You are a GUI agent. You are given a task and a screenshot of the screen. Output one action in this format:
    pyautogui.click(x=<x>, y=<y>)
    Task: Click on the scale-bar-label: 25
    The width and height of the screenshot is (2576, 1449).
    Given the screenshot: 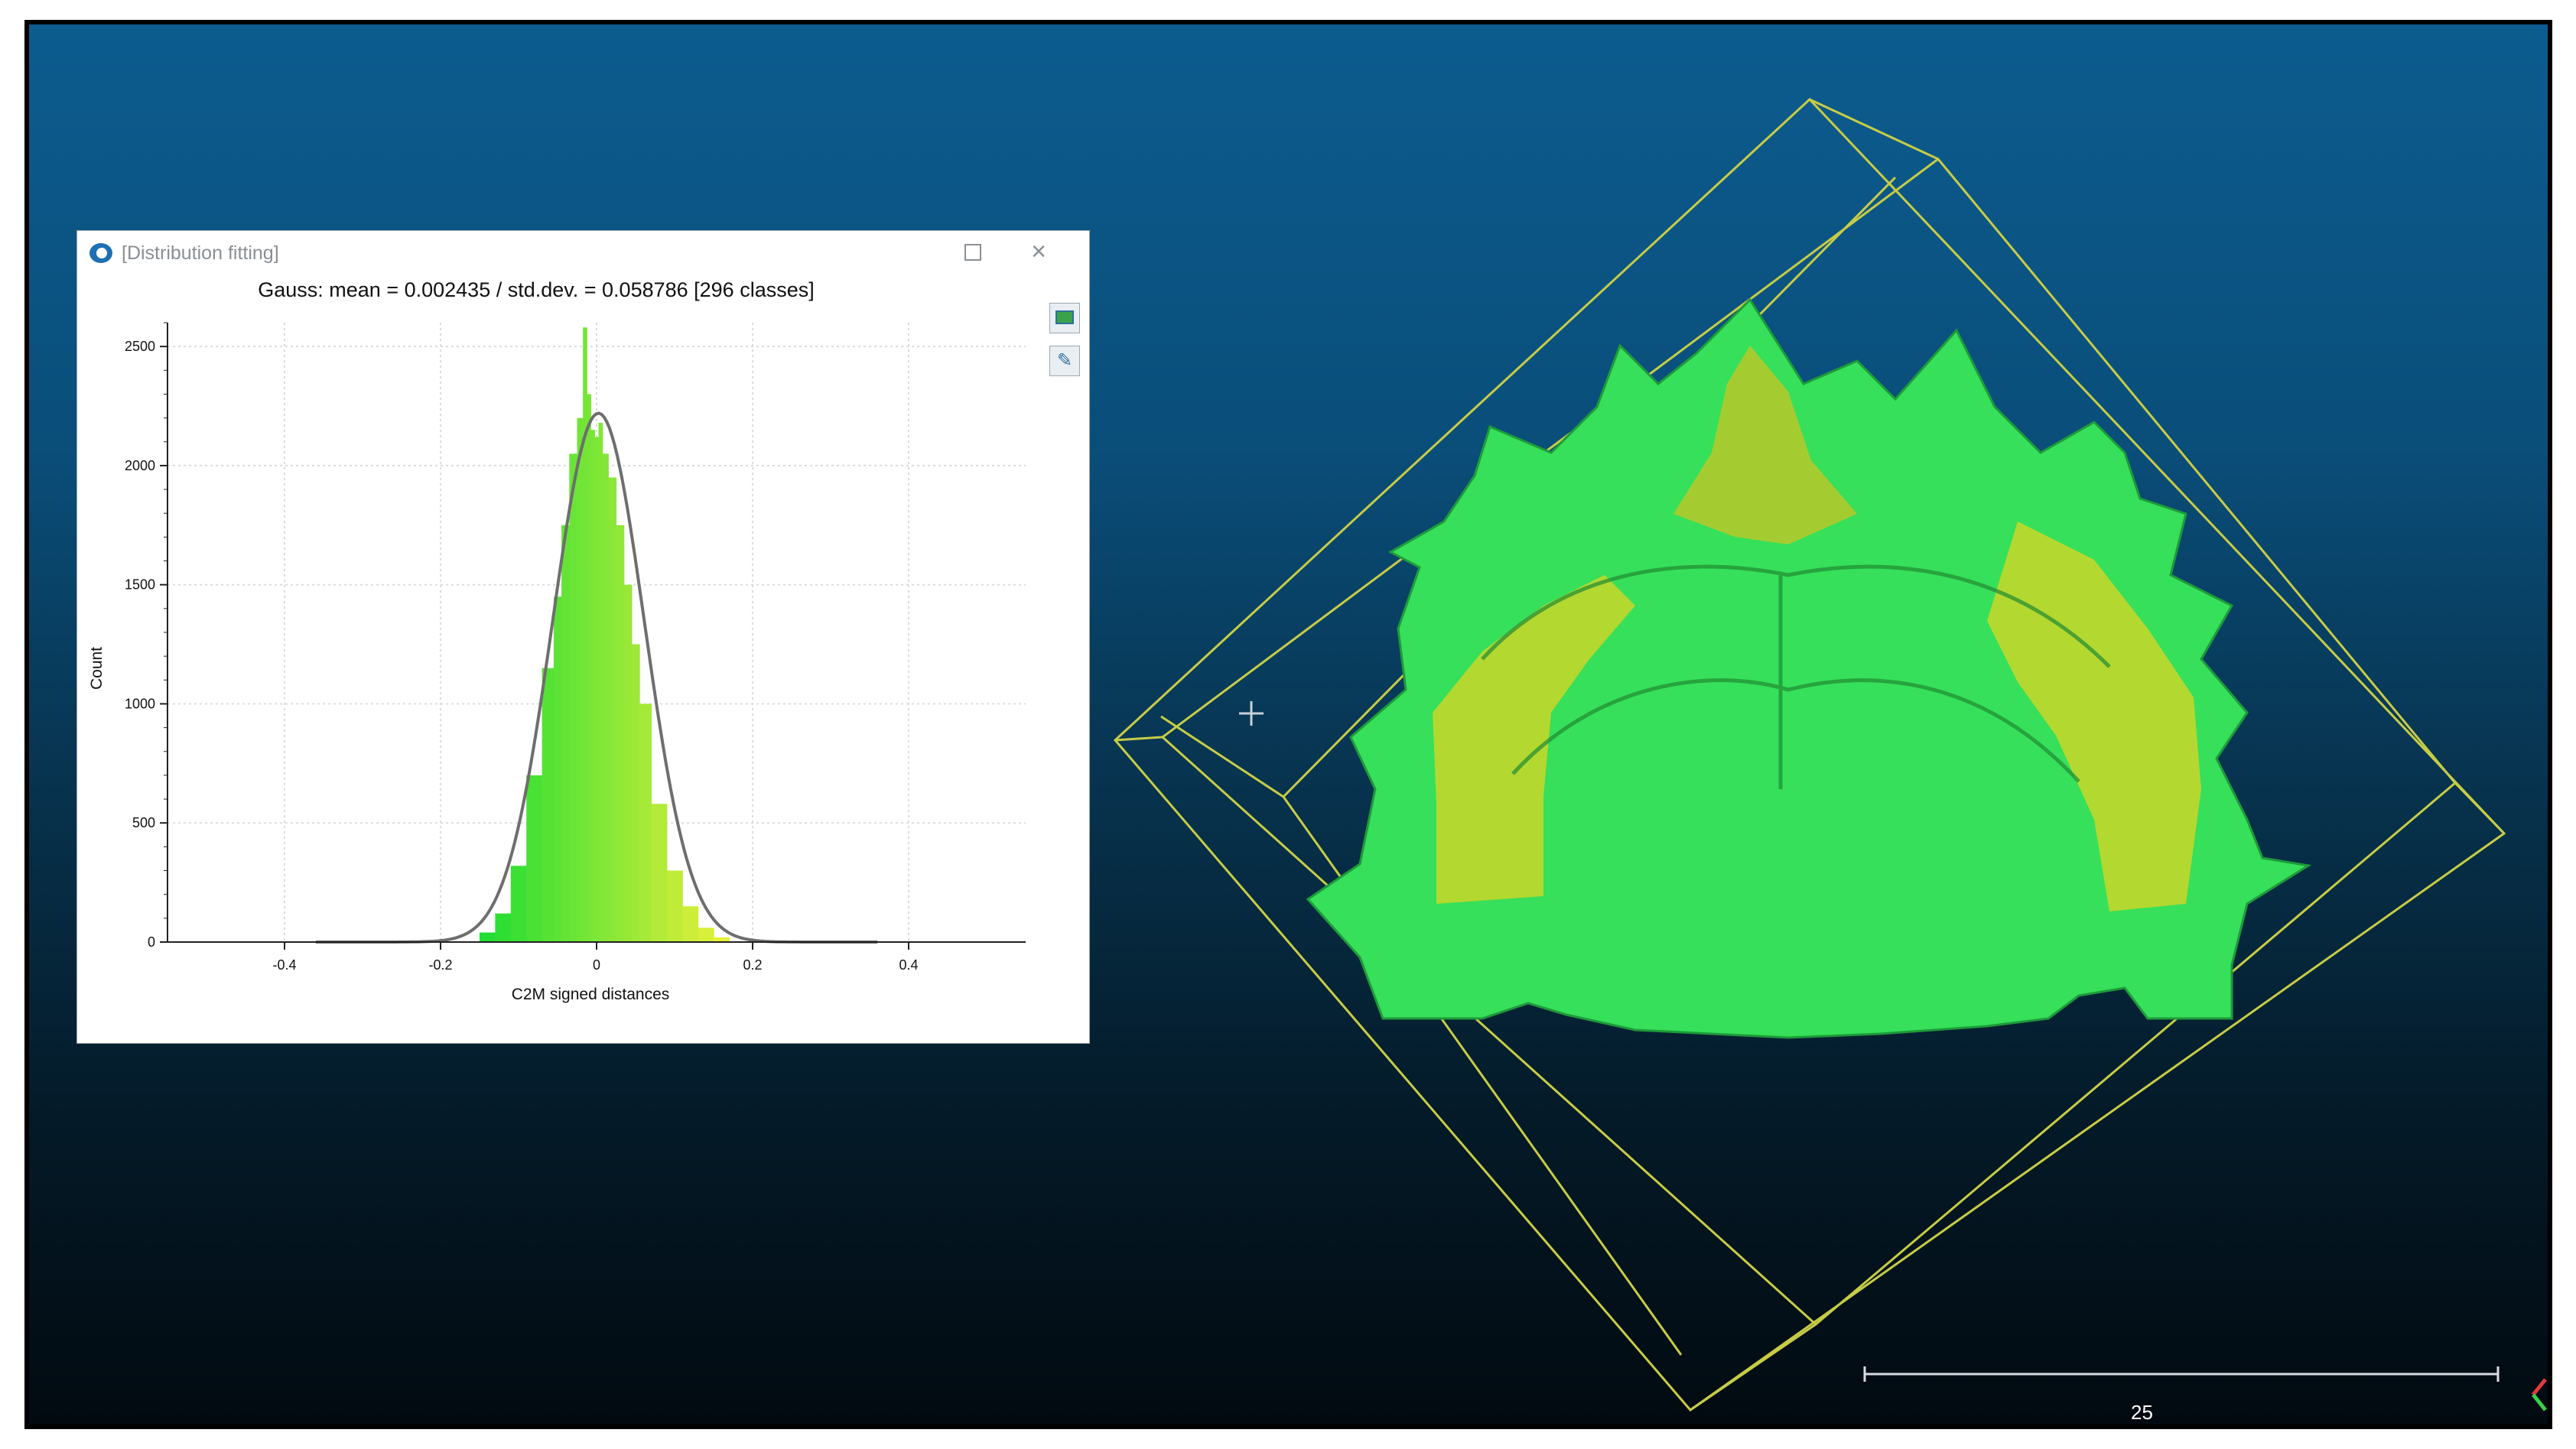 What is the action you would take?
    pyautogui.click(x=2142, y=1412)
    